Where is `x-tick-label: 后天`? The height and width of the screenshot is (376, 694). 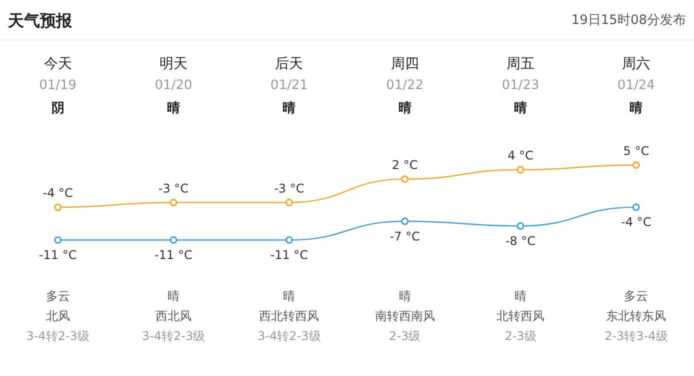
x-tick-label: 后天 is located at coordinates (289, 64).